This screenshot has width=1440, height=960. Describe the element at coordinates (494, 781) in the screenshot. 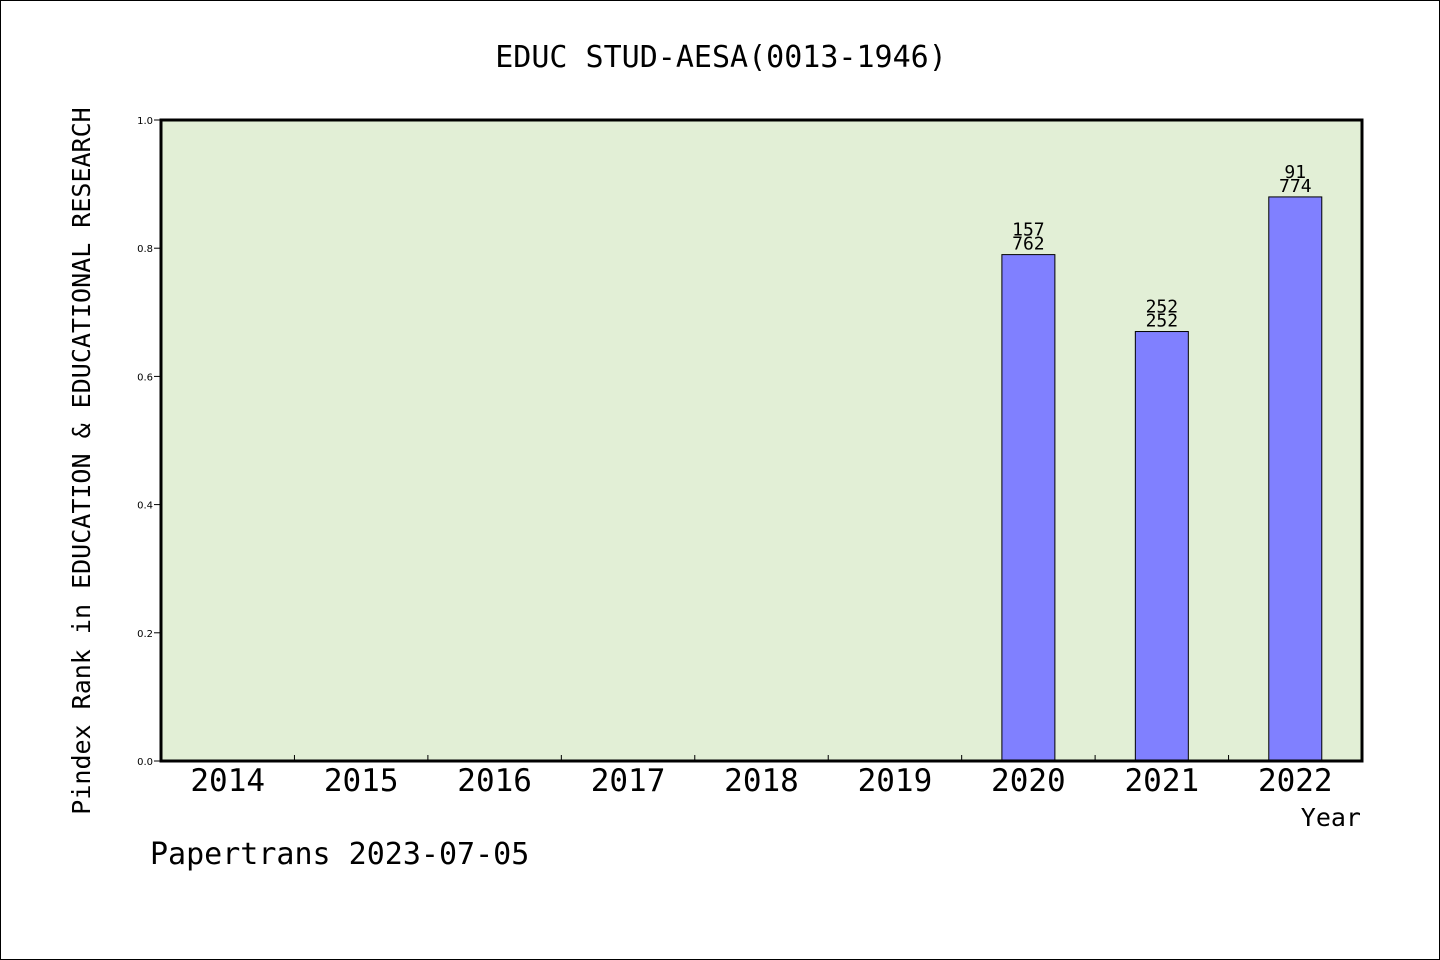

I see `x-tick-label: 2016` at that location.